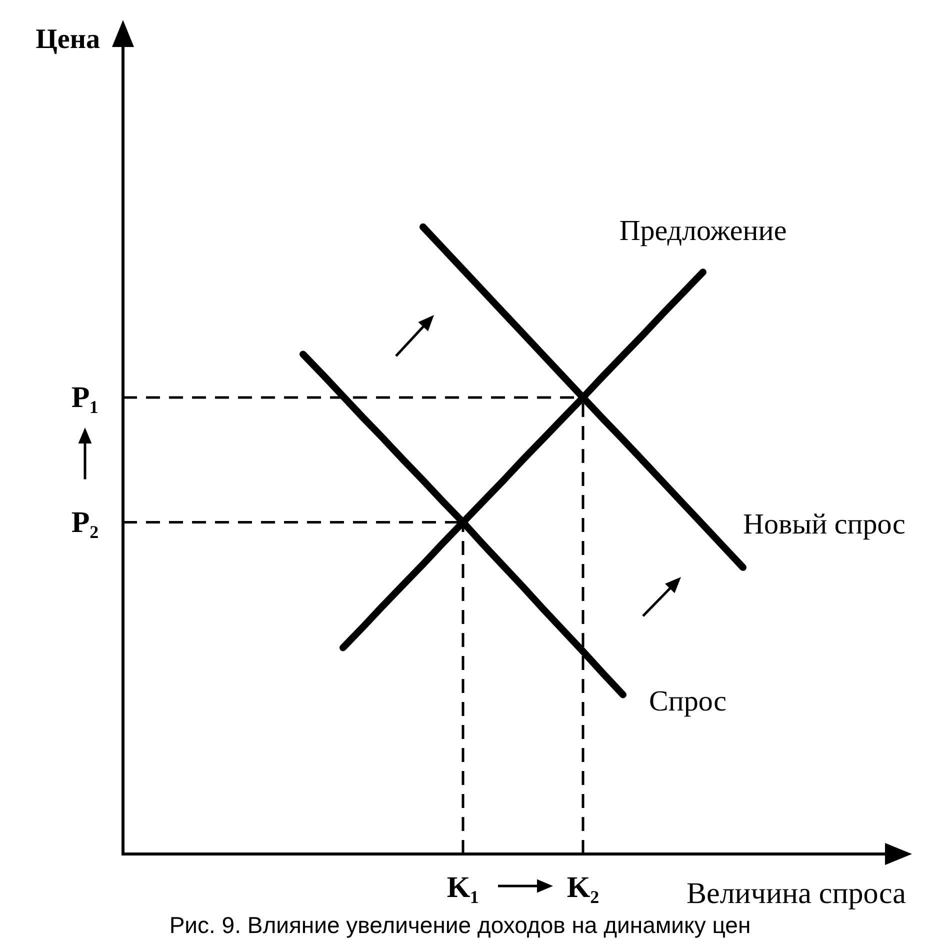  What do you see at coordinates (703, 231) in the screenshot?
I see `series-label: Предложение` at bounding box center [703, 231].